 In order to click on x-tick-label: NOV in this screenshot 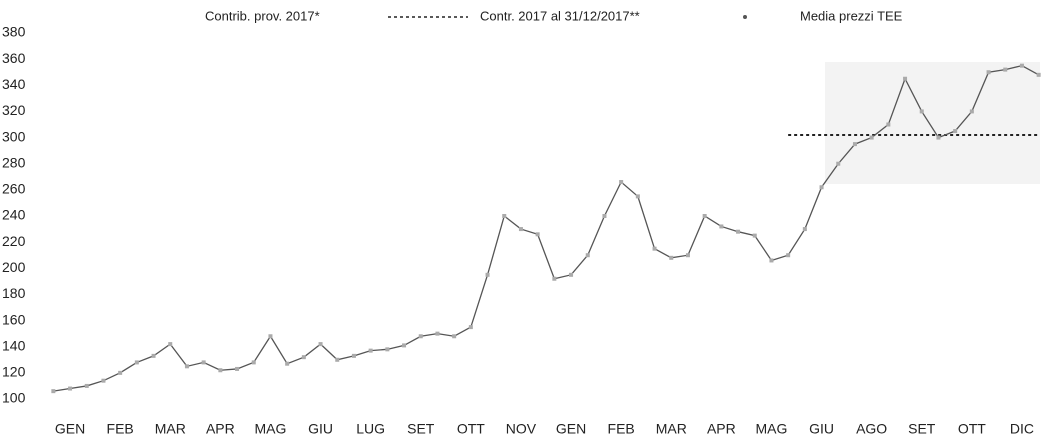, I will do `click(521, 429)`.